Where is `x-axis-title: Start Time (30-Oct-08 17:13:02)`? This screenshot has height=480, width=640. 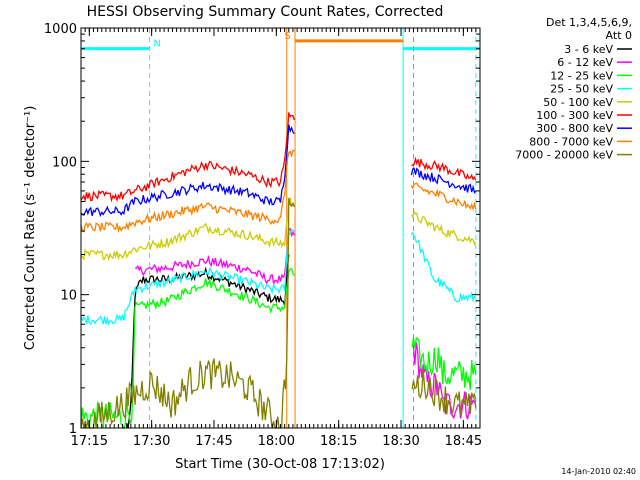
x-axis-title: Start Time (30-Oct-08 17:13:02) is located at coordinates (280, 464).